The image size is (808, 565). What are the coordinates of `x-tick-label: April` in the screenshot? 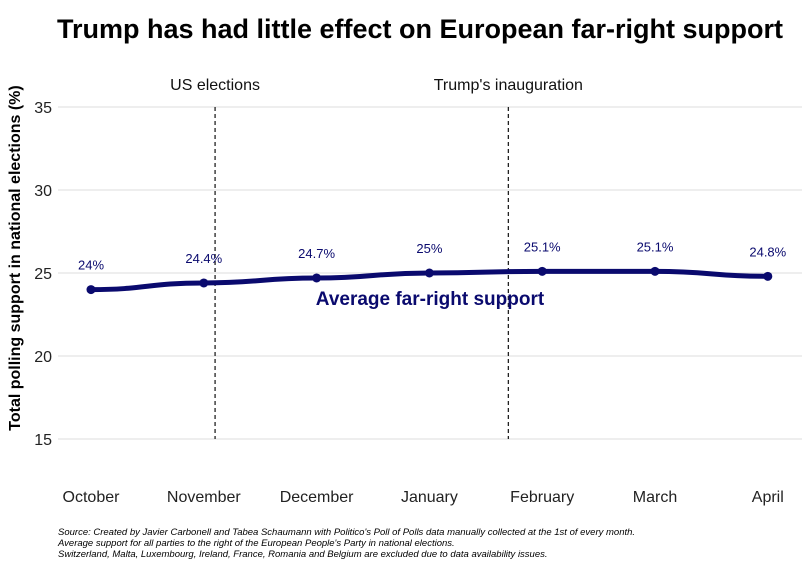 It's located at (768, 497).